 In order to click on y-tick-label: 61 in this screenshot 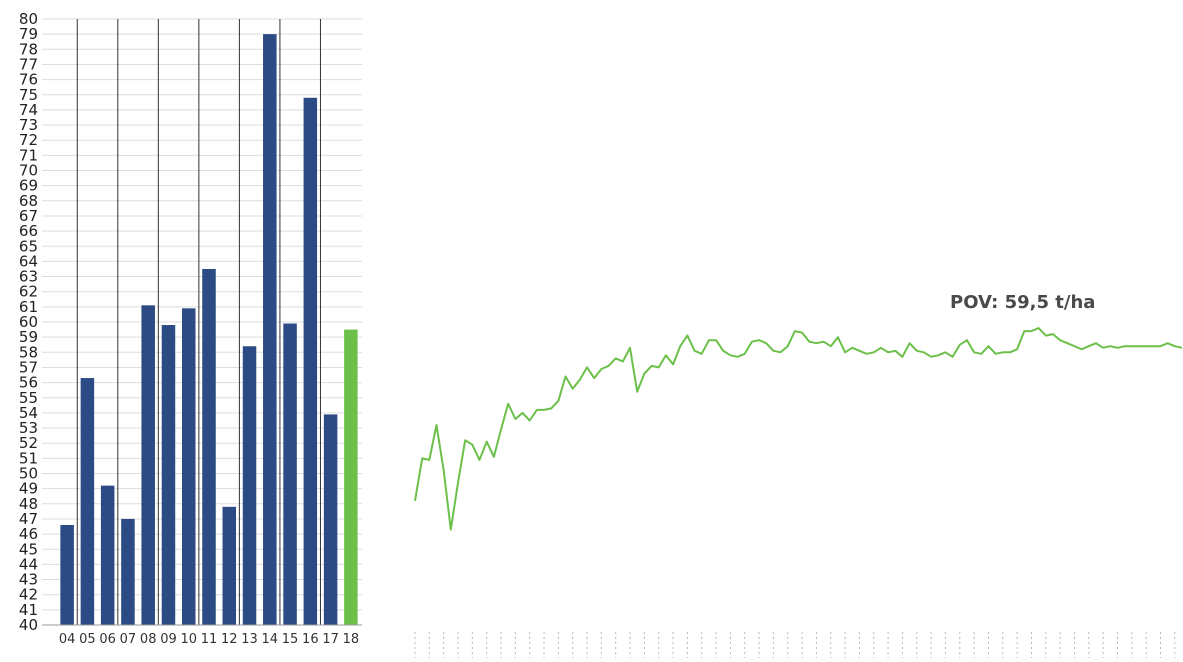, I will do `click(28, 307)`.